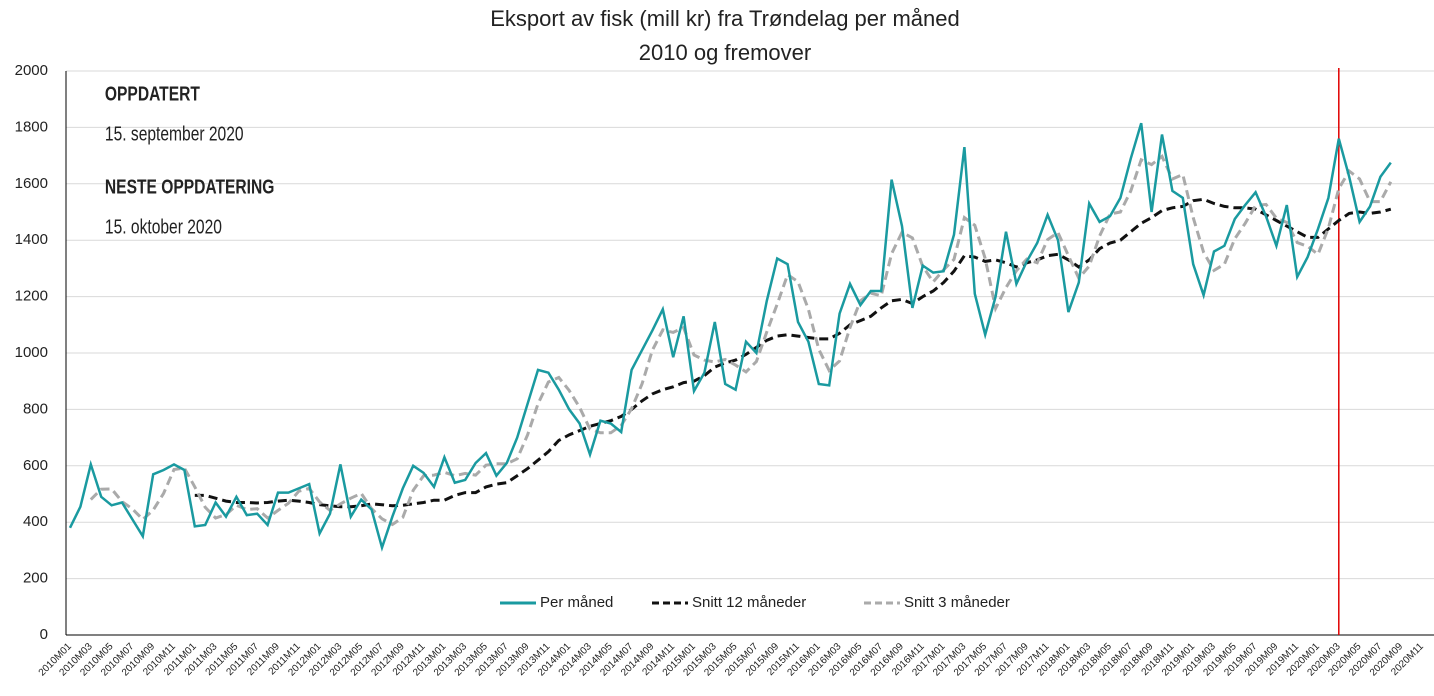  What do you see at coordinates (44, 634) in the screenshot?
I see `y-tick-label: 0` at bounding box center [44, 634].